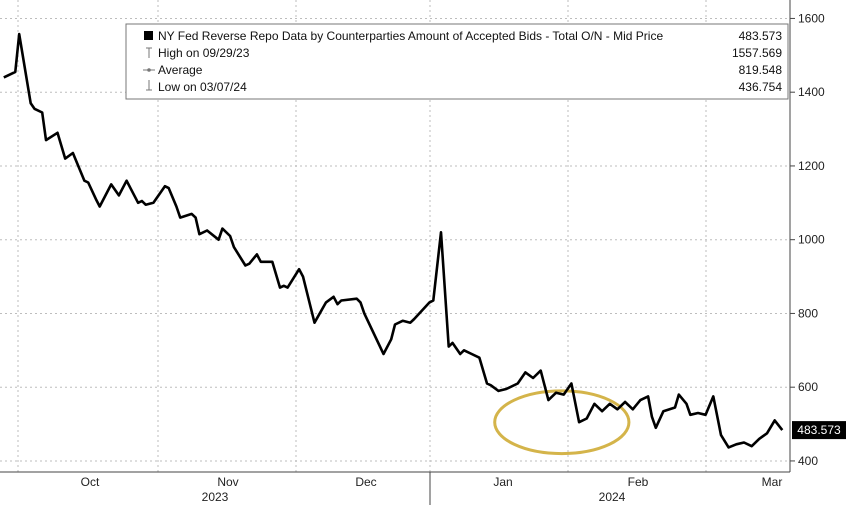  What do you see at coordinates (811, 240) in the screenshot?
I see `y-tick-label: 1000` at bounding box center [811, 240].